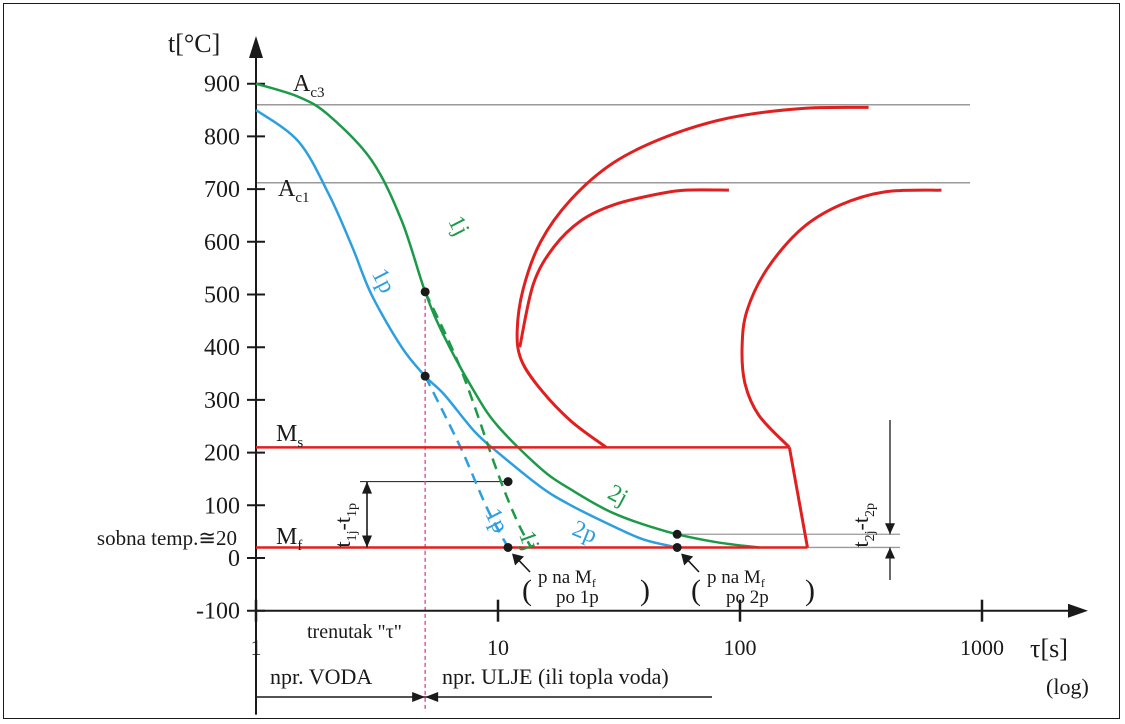 The image size is (1125, 724). Describe the element at coordinates (863, 525) in the screenshot. I see `diff-label-2: t2j-t2p` at that location.